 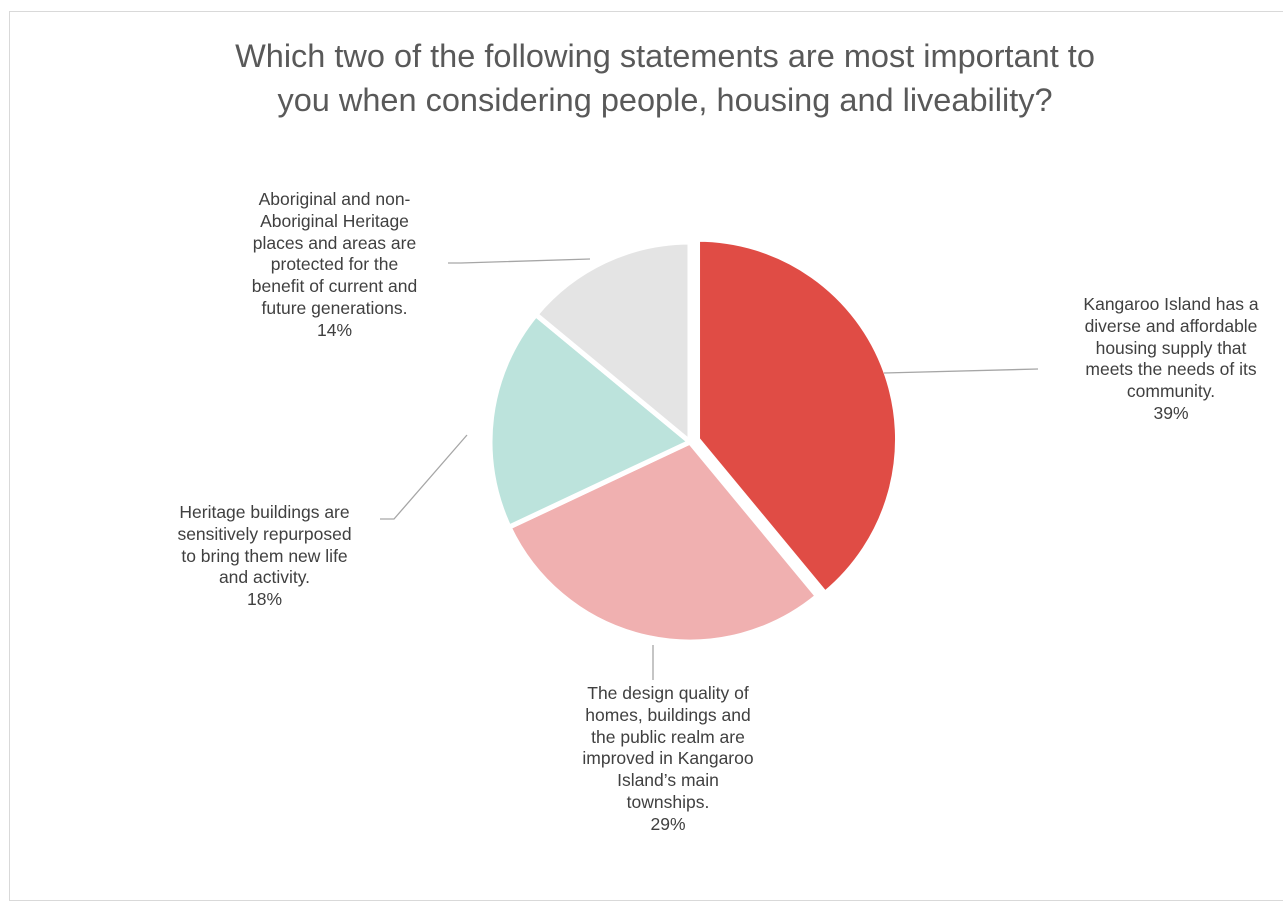 I want to click on slice-label-line: Kangaroo Island has a, so click(x=1171, y=304).